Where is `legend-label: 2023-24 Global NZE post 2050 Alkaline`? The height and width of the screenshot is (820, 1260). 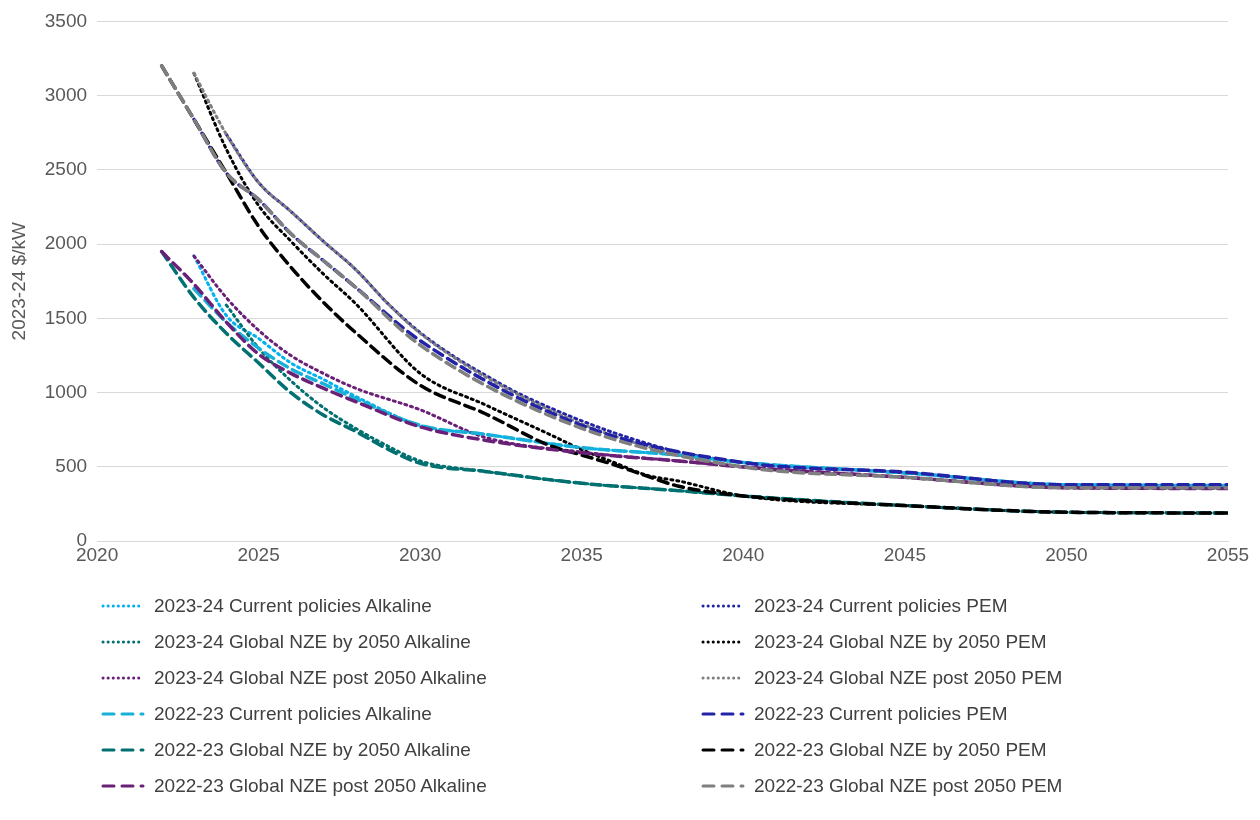 legend-label: 2023-24 Global NZE post 2050 Alkaline is located at coordinates (320, 677).